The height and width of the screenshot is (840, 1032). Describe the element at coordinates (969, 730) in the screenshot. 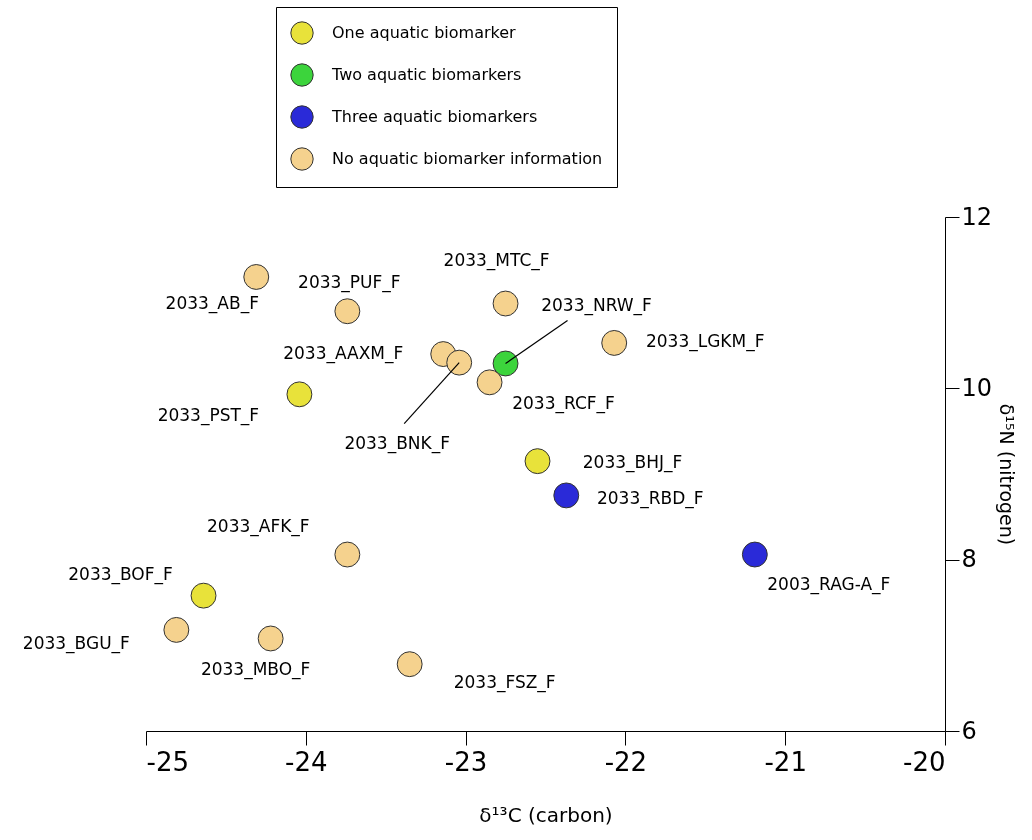

I see `y-tick-label: 6` at that location.